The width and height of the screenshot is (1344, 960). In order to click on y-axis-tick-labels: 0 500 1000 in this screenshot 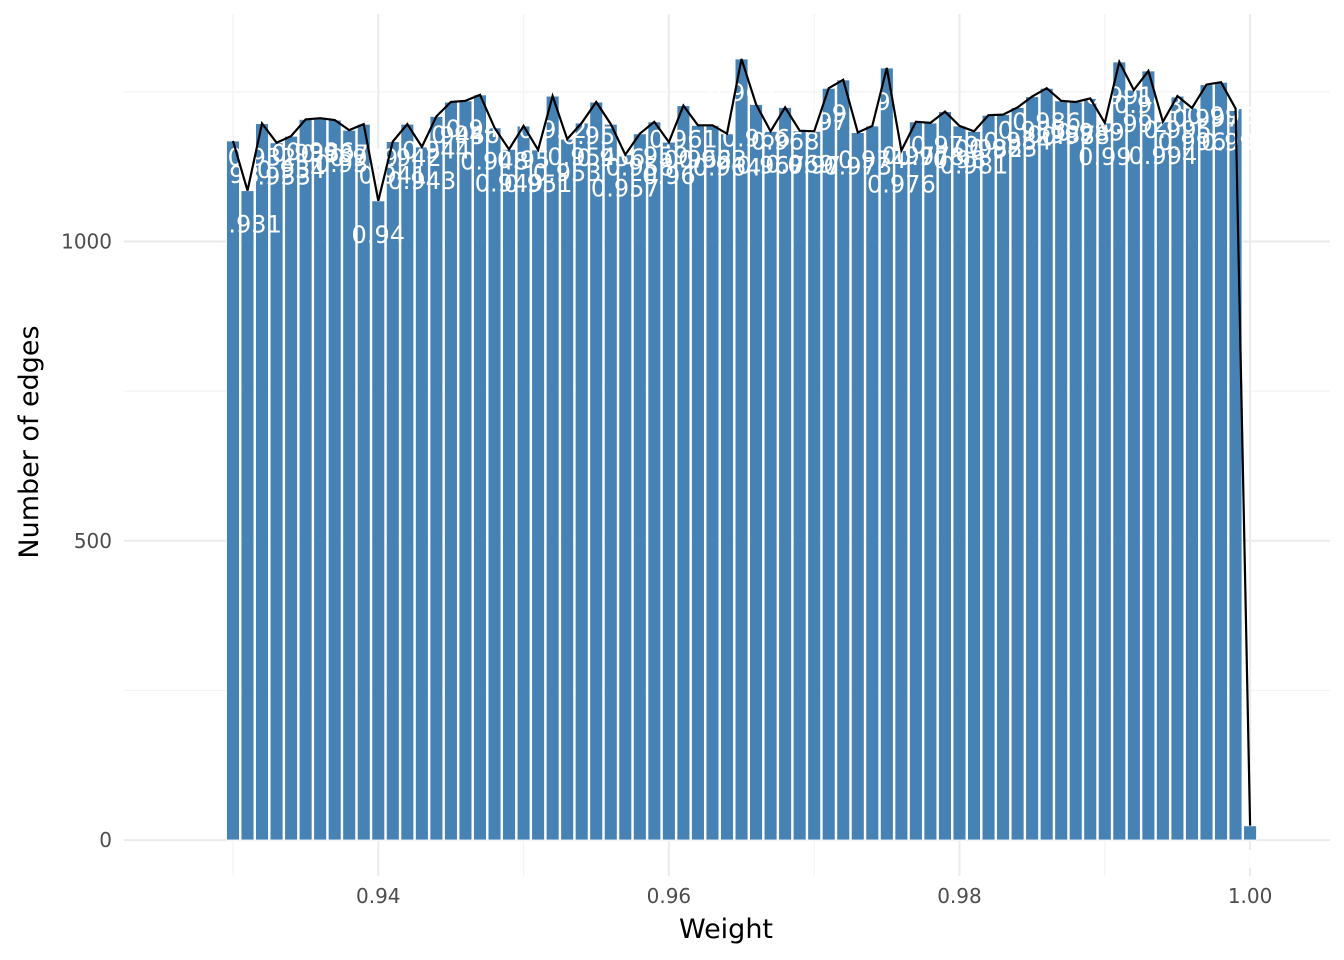, I will do `click(86, 540)`.